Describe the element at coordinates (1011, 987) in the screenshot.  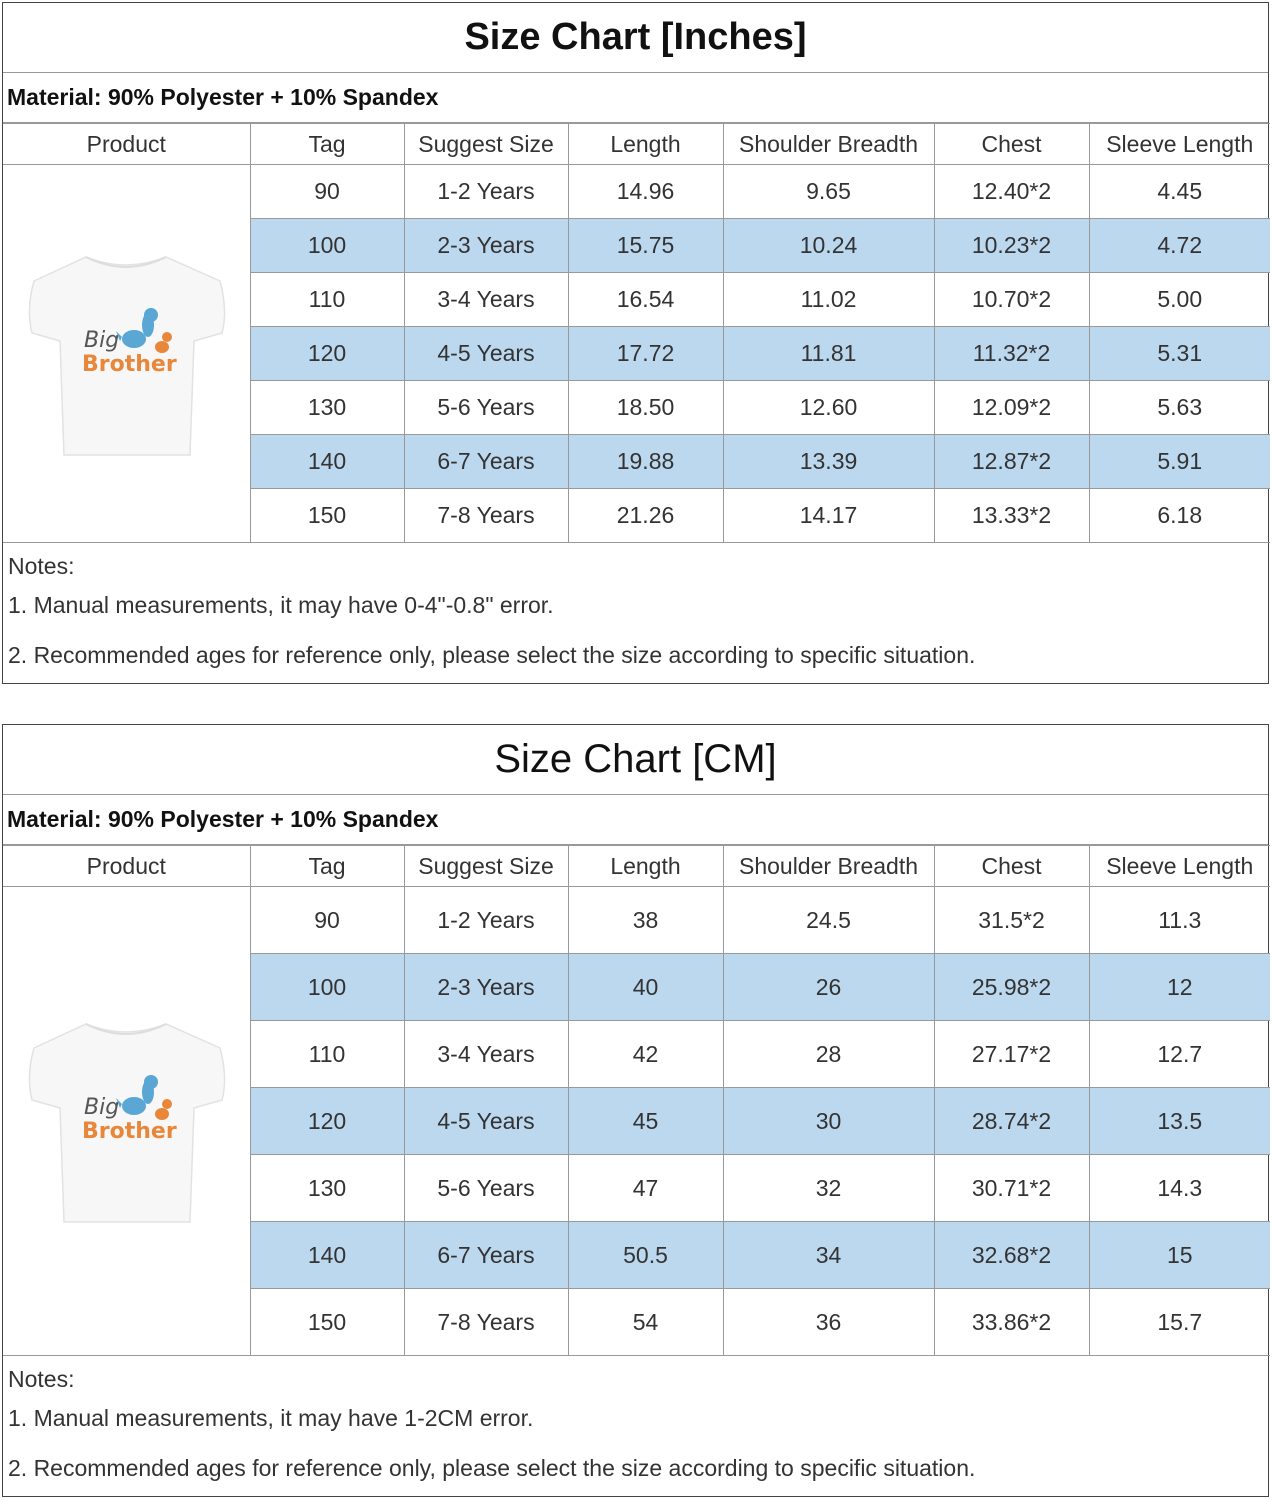
I see `chest-cell: 25.98*2` at that location.